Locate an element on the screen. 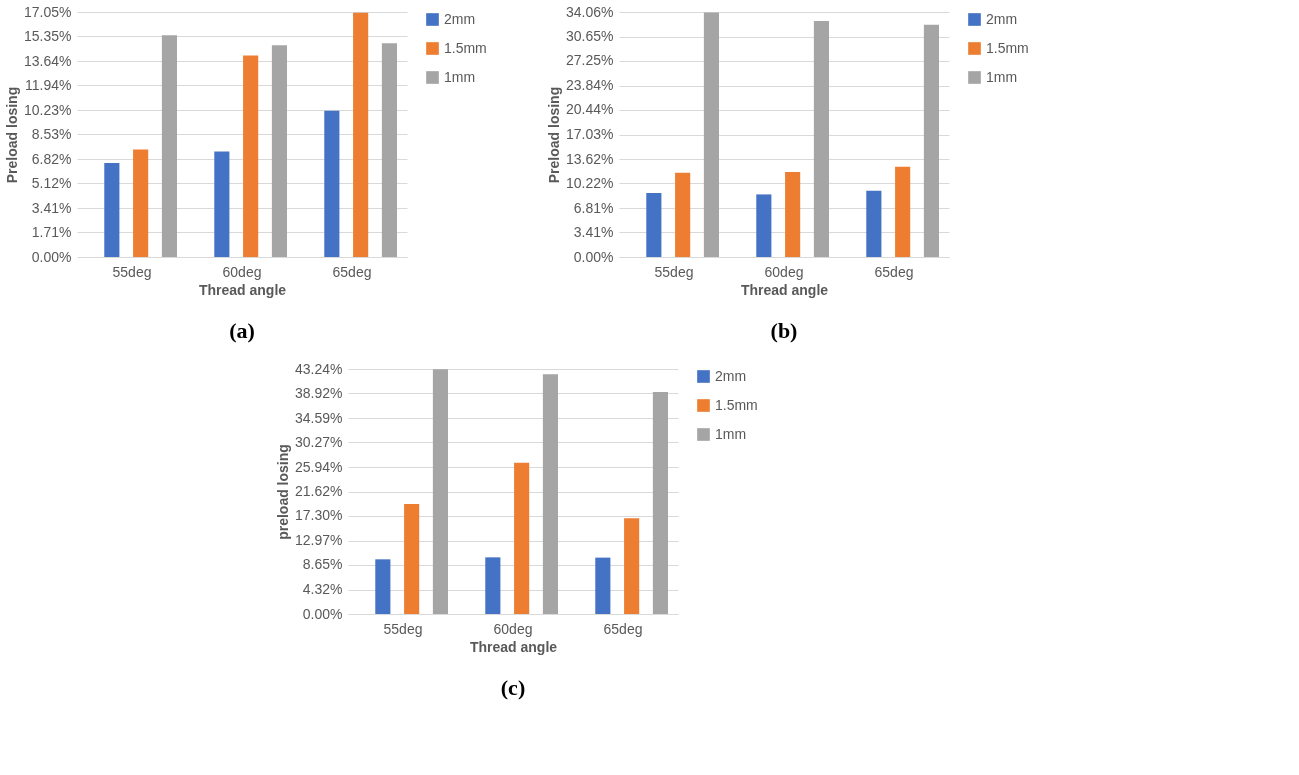  y-tick-label: 38.92% is located at coordinates (319, 392).